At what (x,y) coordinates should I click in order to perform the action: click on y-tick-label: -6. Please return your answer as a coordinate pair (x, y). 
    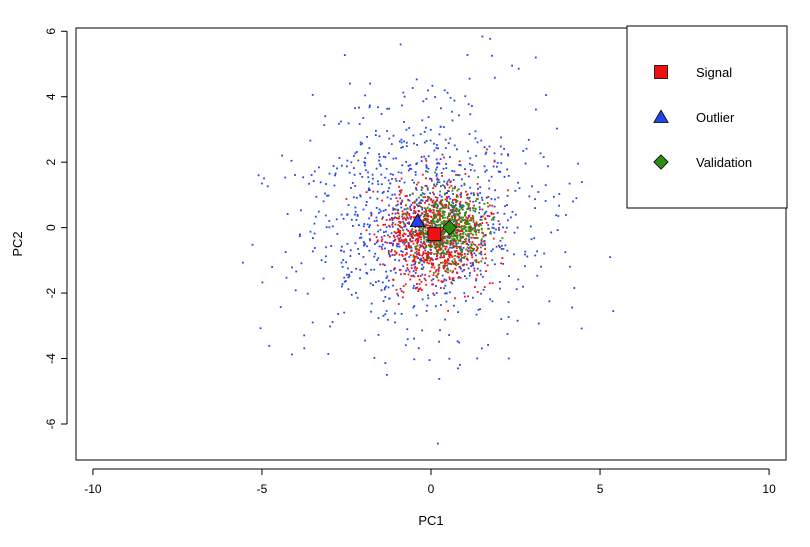
    Looking at the image, I should click on (51, 423).